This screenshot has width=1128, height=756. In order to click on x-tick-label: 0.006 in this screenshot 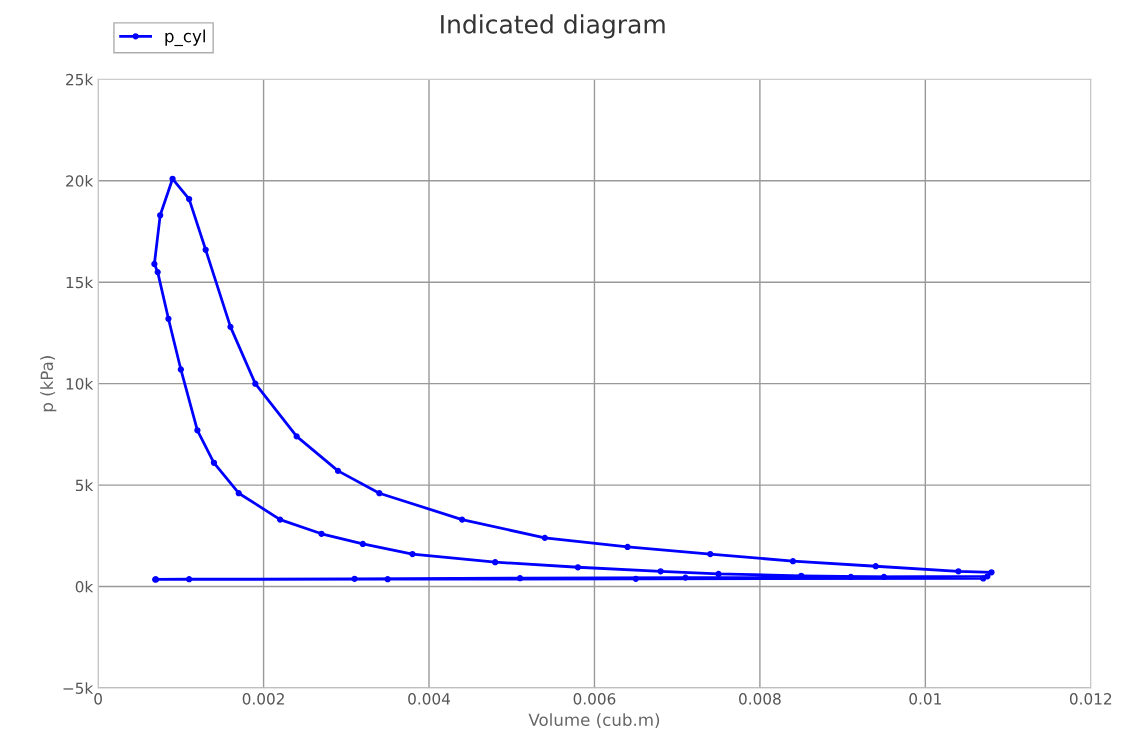, I will do `click(594, 699)`.